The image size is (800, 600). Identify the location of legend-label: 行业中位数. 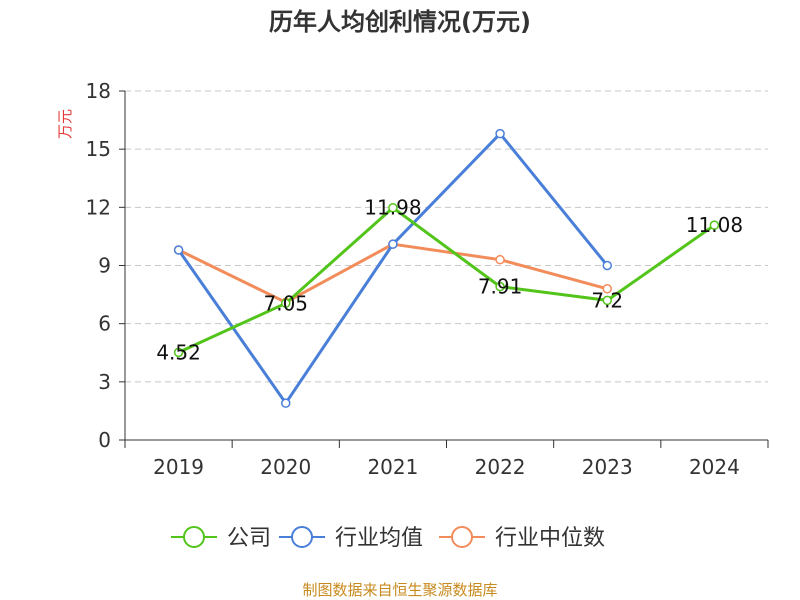
(550, 538).